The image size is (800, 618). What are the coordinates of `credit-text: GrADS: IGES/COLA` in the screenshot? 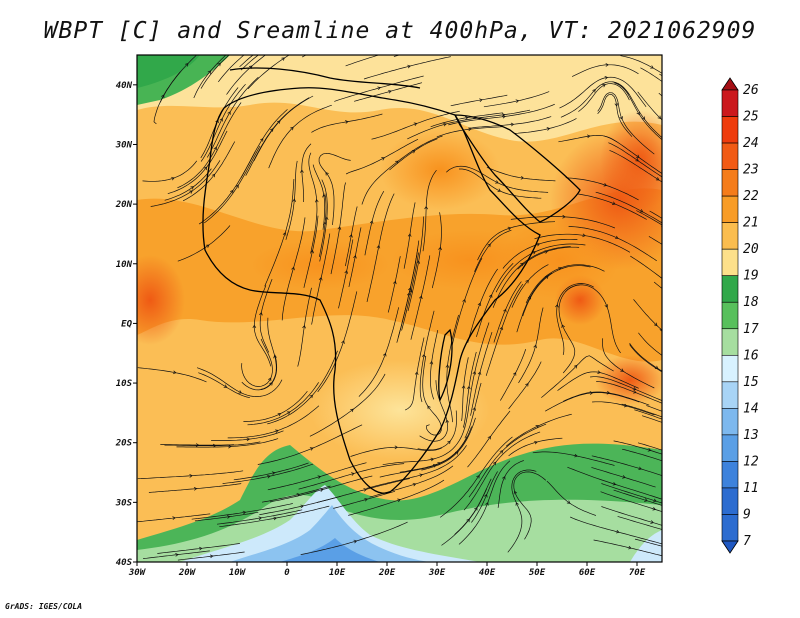 It's located at (44, 606).